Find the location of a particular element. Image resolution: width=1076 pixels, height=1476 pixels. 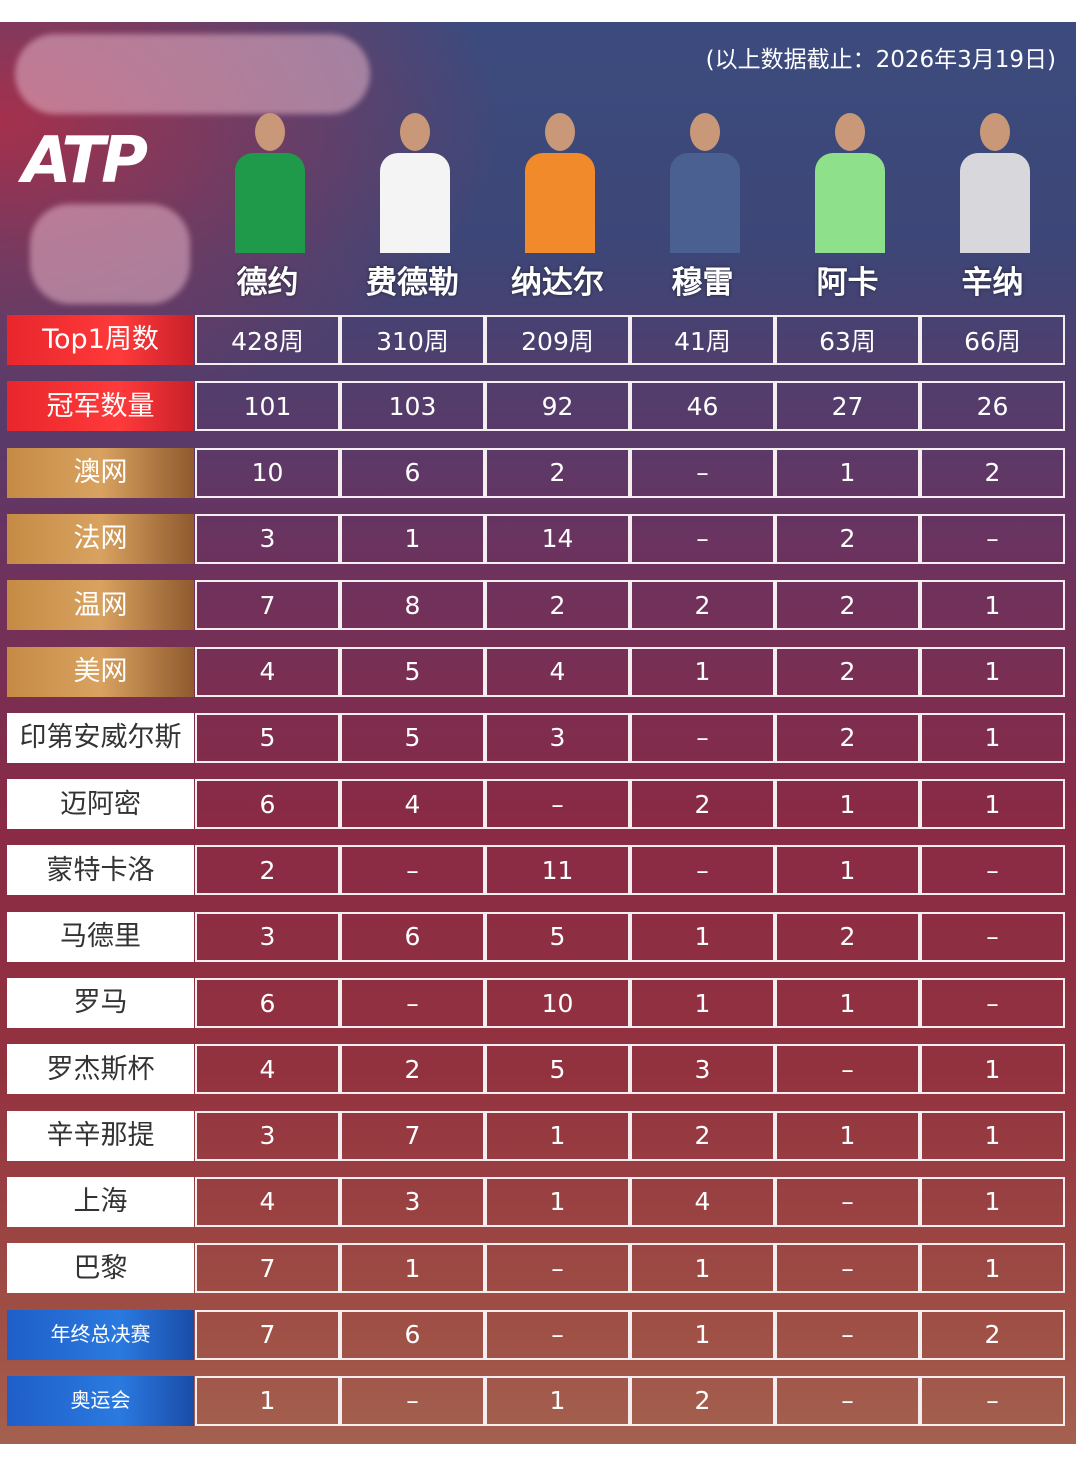

table-row: 迈阿密 6 4–2 1 1 is located at coordinates (536, 804).